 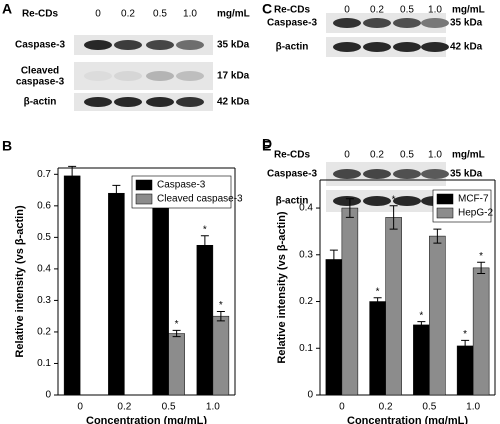 What do you see at coordinates (80, 407) in the screenshot?
I see `x-tick-label: 0` at bounding box center [80, 407].